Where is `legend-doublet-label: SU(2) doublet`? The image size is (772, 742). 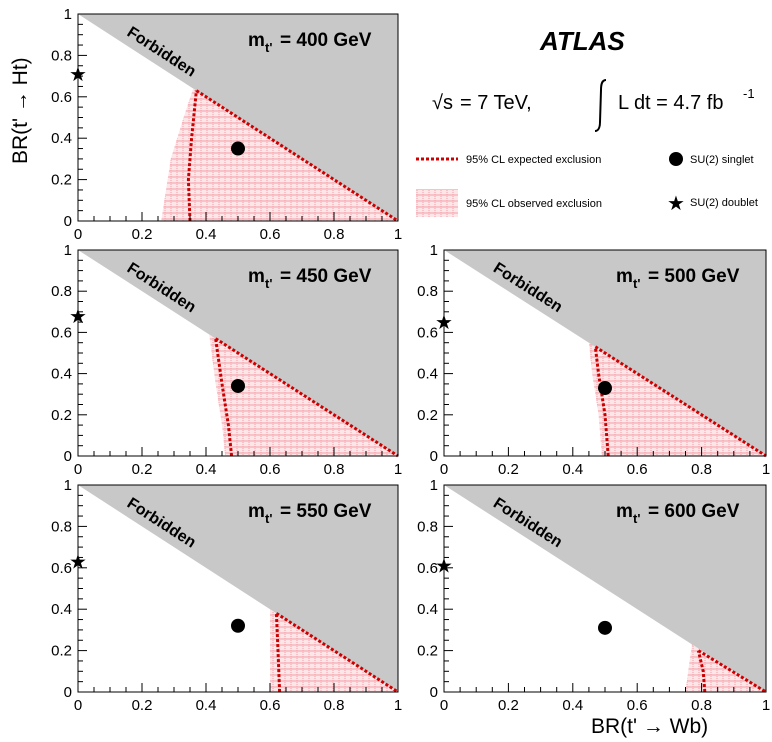 legend-doublet-label: SU(2) doublet is located at coordinates (724, 203).